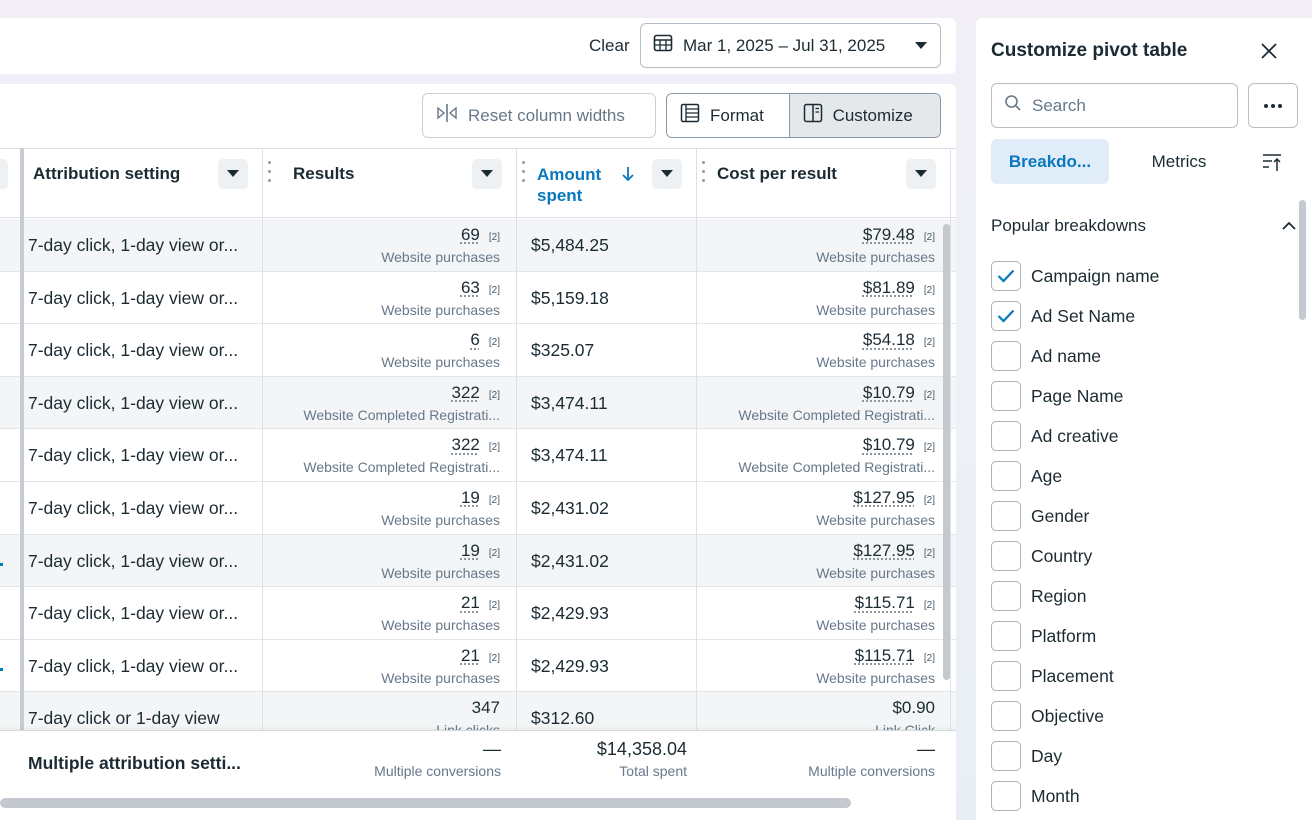  I want to click on tab-metrics: Metrics, so click(1179, 161).